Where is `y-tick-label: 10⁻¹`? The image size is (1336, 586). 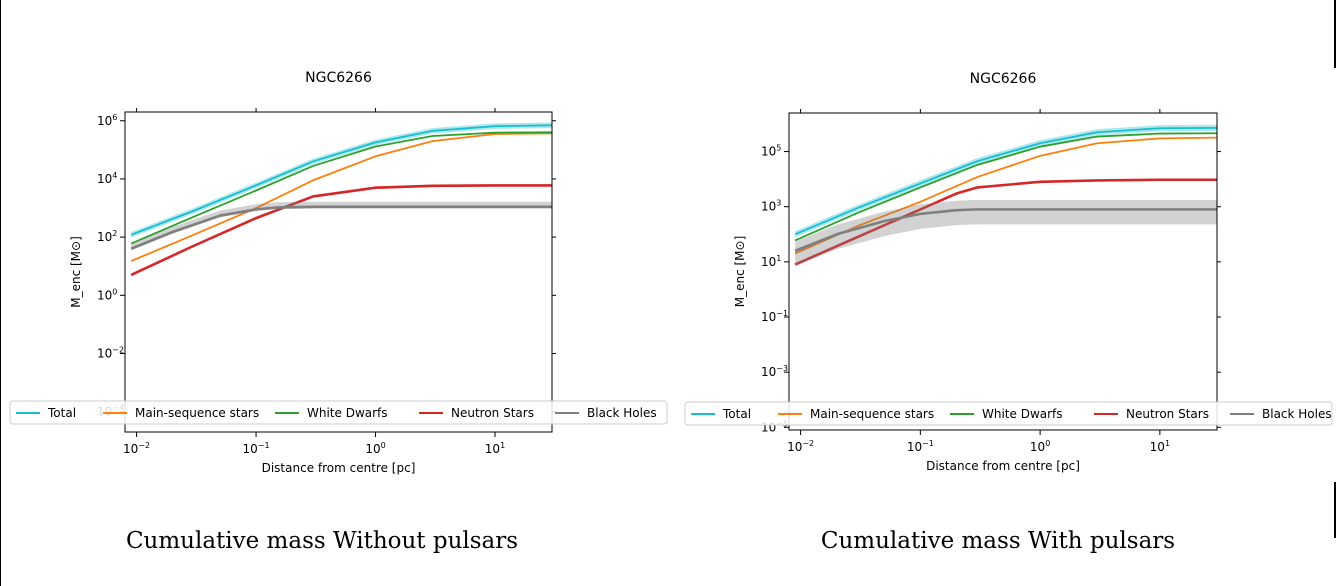 y-tick-label: 10⁻¹ is located at coordinates (774, 316).